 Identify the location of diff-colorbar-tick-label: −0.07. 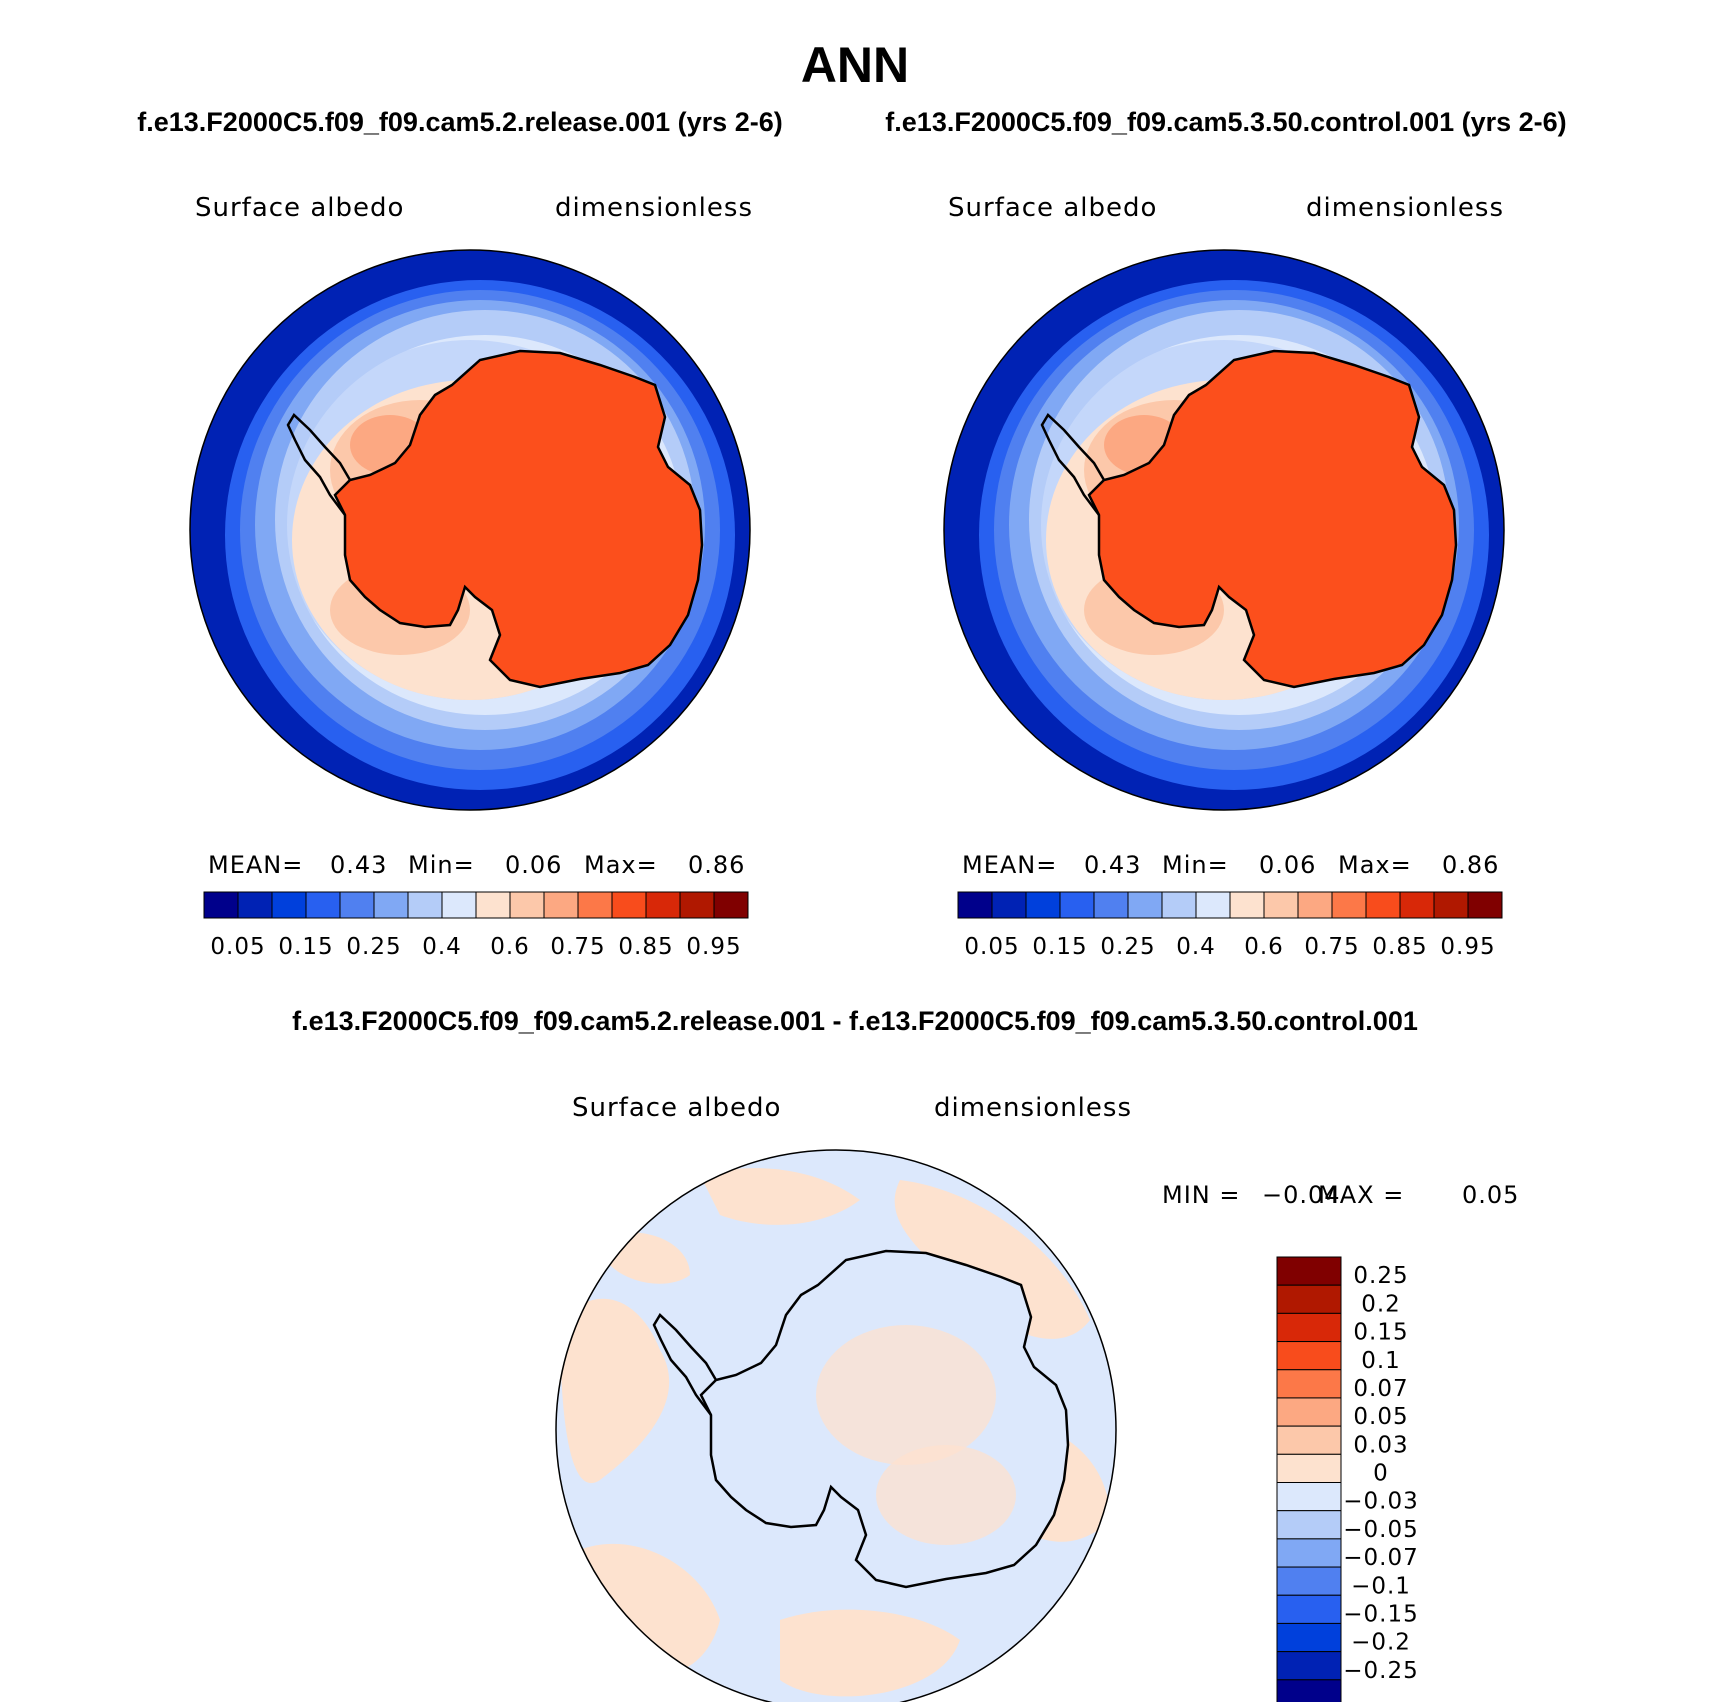
(1380, 1558).